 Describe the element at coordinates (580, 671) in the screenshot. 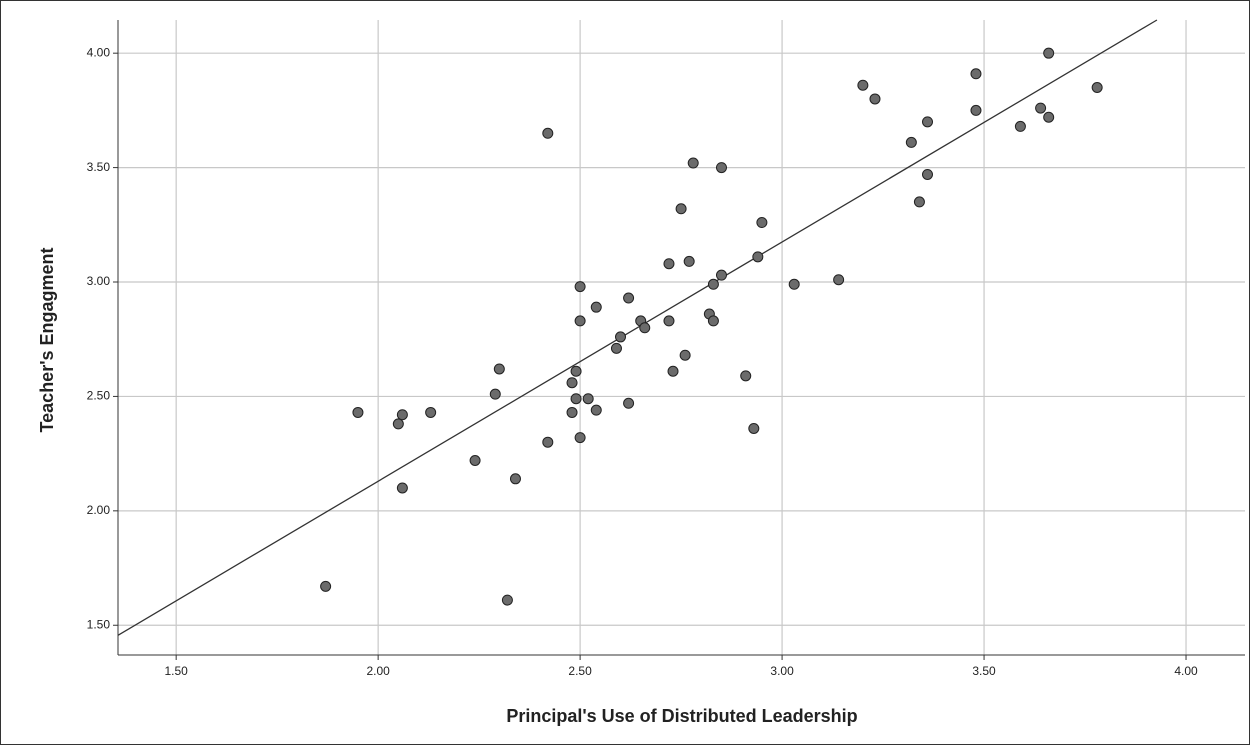

I see `x-tick-label: 2.50` at that location.